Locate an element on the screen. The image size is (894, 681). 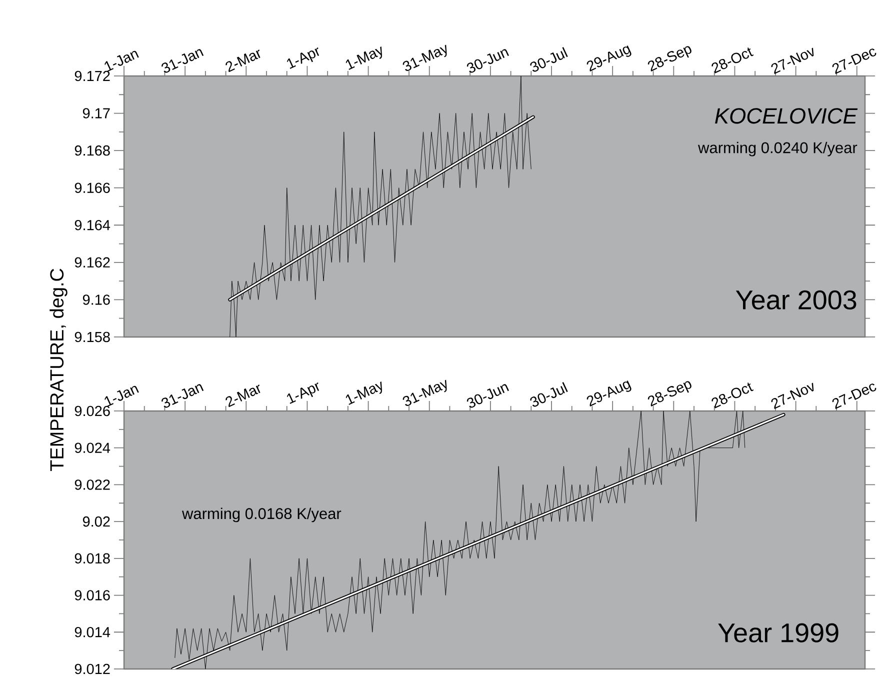
y-tick-label: 9.014 is located at coordinates (92, 632).